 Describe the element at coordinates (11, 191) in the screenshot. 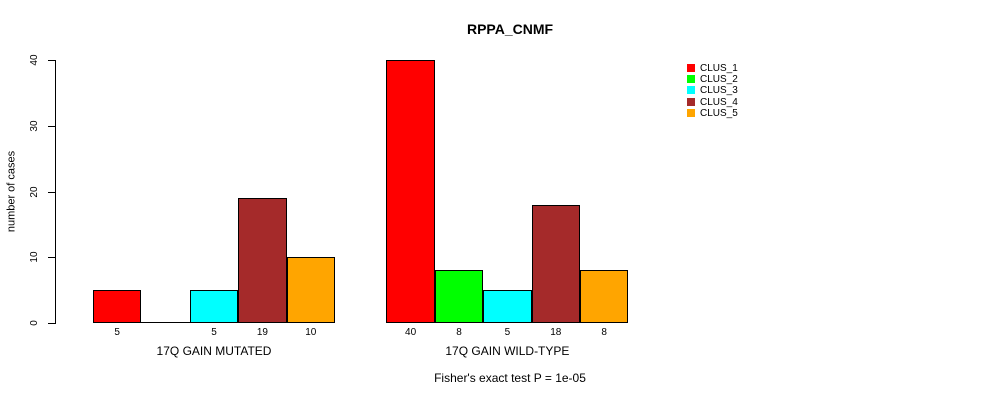

I see `y-axis-label: number of cases` at that location.